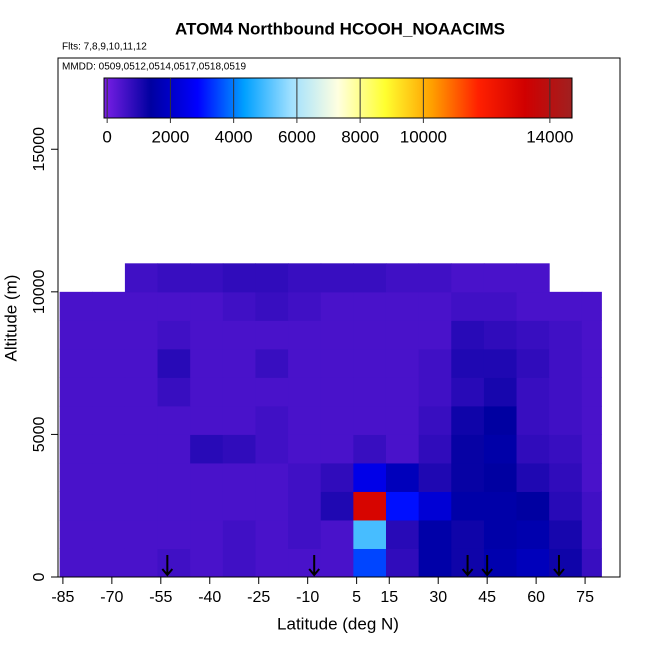 The width and height of the screenshot is (650, 650). Describe the element at coordinates (154, 67) in the screenshot. I see `annotation: MMDD: 0509,0512,0514,0517,0518,0519` at that location.